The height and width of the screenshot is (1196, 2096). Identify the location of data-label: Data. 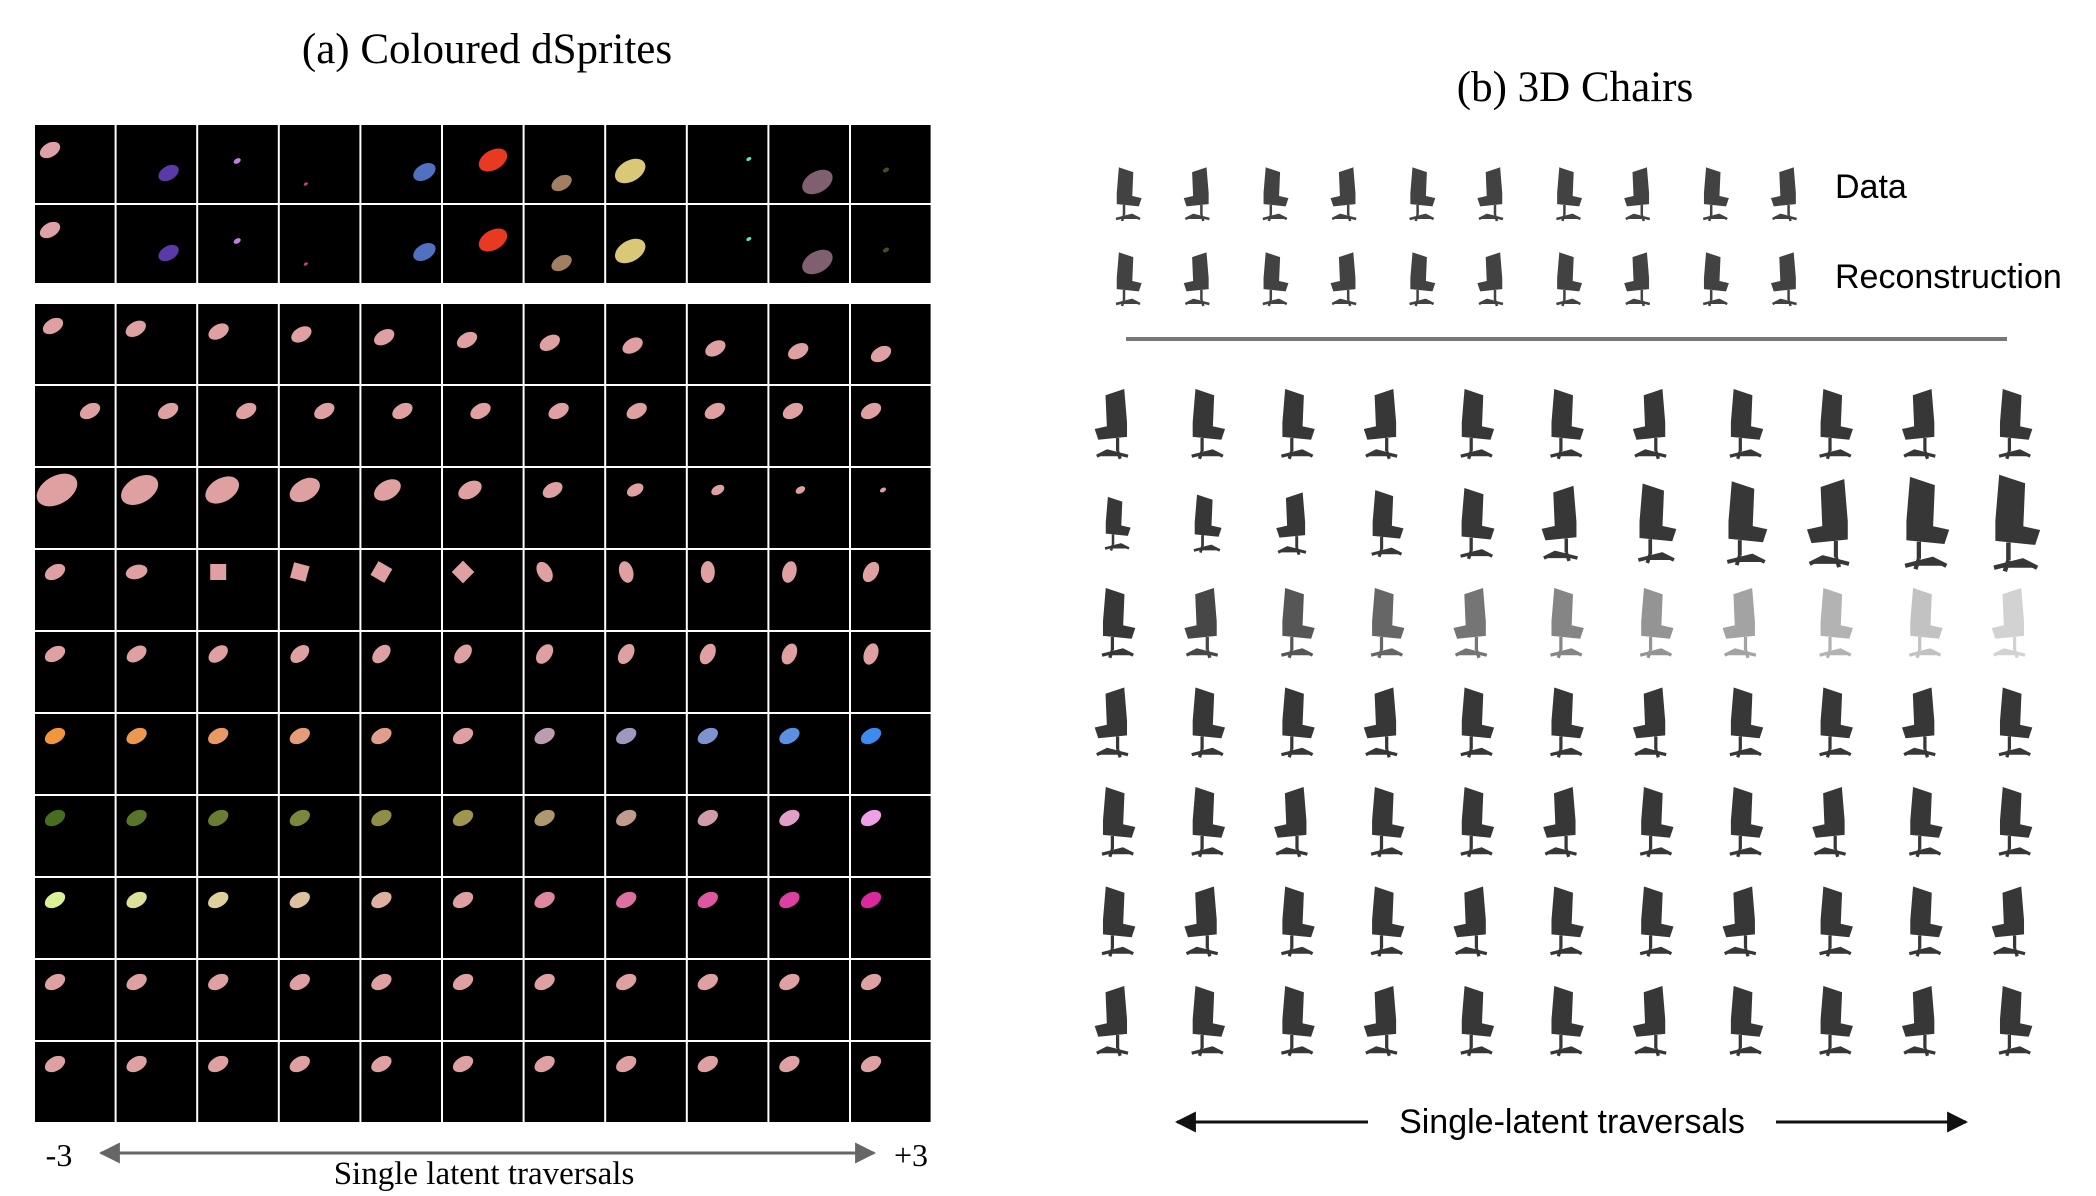
(1871, 187).